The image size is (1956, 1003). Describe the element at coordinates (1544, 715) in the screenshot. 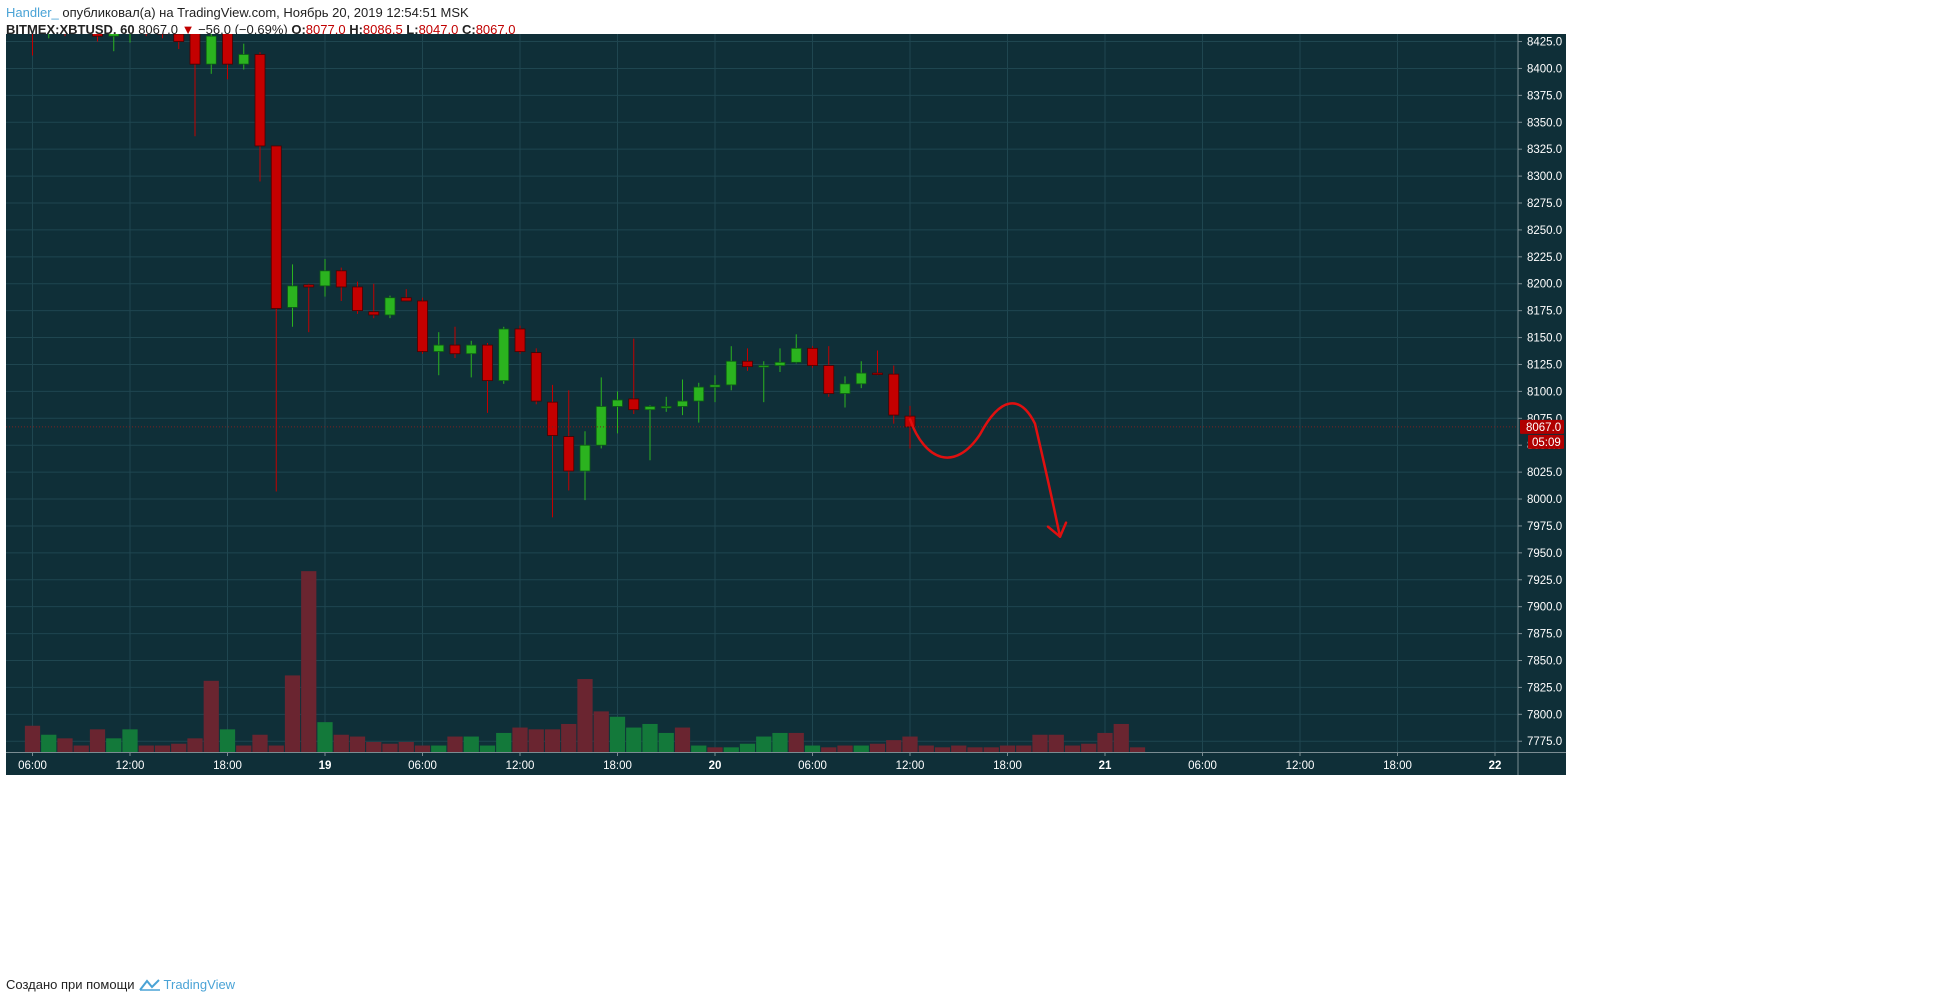

I see `price-axis-label: 7800.0` at that location.